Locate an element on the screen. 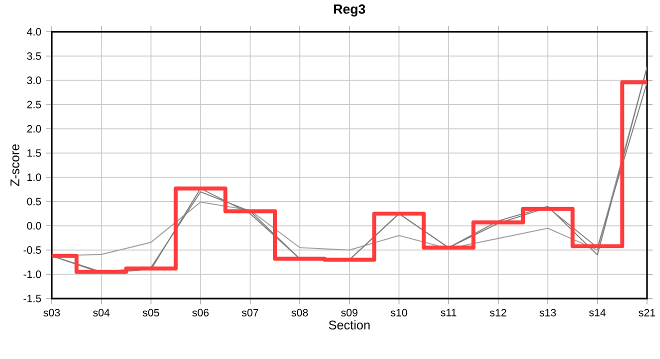 The height and width of the screenshot is (359, 660). y-tick-label: 0.0 is located at coordinates (34, 226).